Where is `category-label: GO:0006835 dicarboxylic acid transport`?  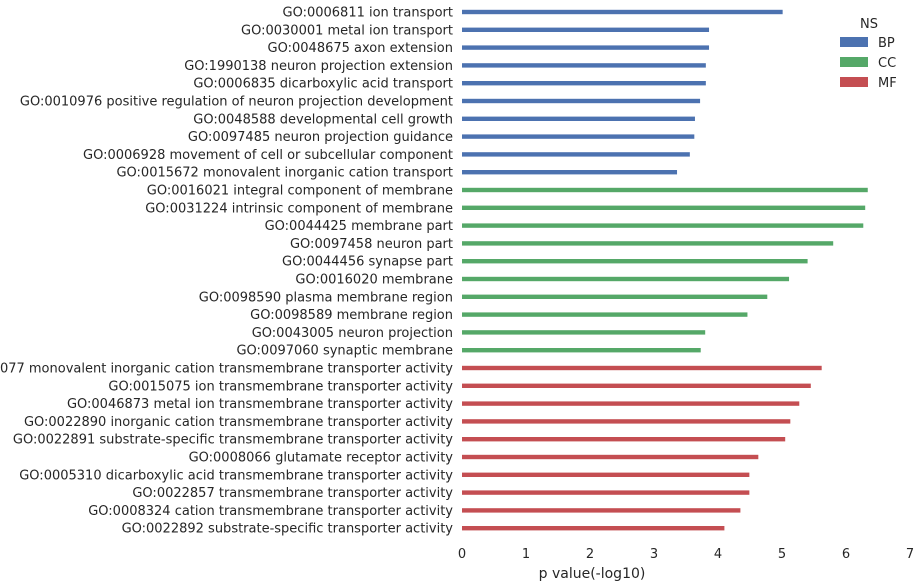 category-label: GO:0006835 dicarboxylic acid transport is located at coordinates (323, 84).